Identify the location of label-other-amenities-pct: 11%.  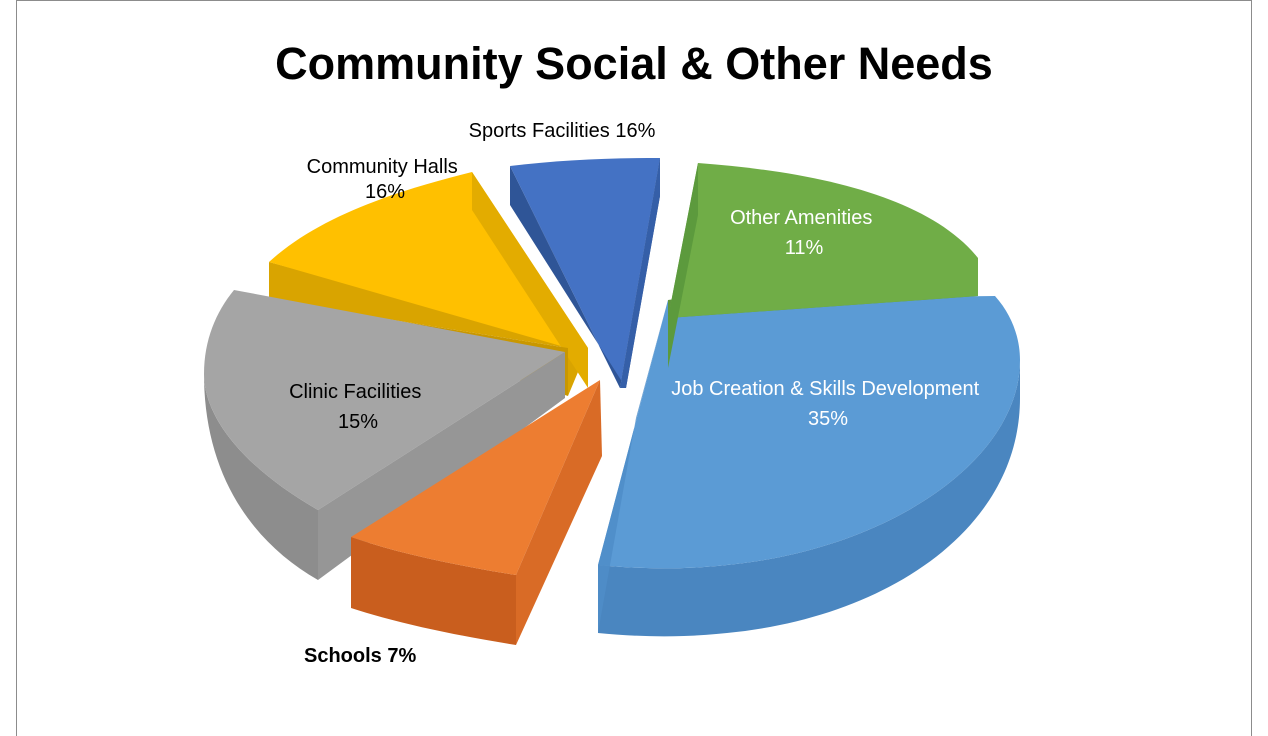
(804, 248).